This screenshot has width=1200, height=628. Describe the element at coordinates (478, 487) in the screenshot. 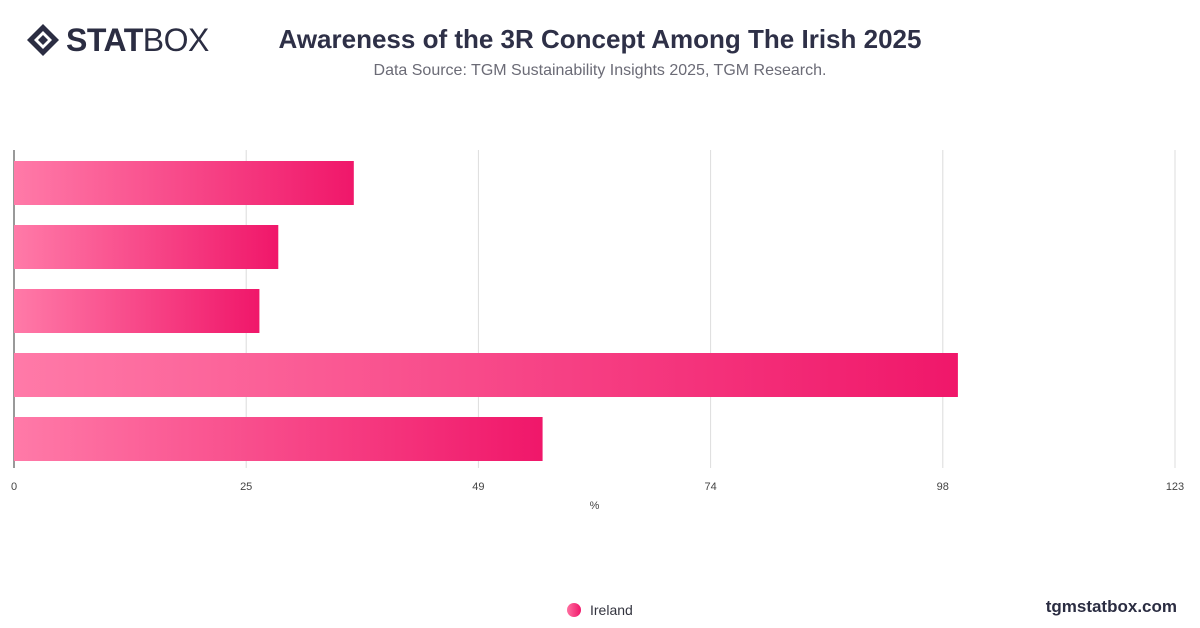

I see `x-tick-label: 49` at that location.